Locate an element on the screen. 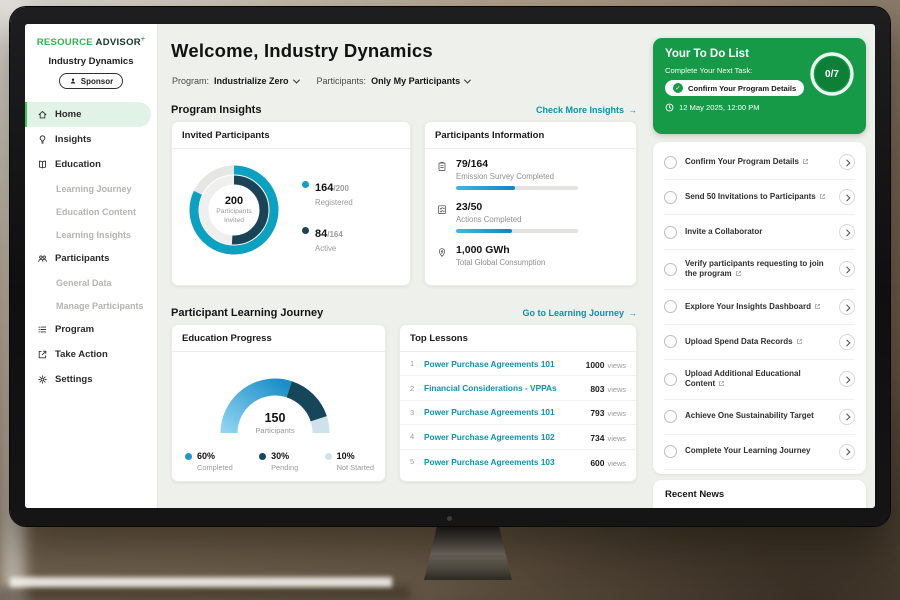 The image size is (900, 600). lesson-link: Power Purchase Agreements 102 is located at coordinates (489, 436).